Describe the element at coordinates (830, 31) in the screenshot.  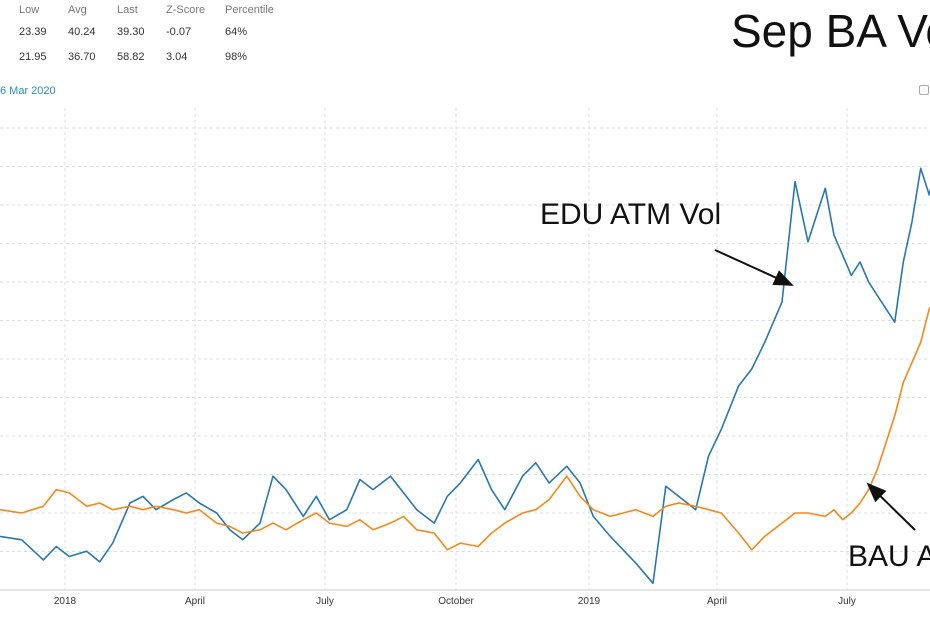
I see `chart-title: Sep BA Vo` at that location.